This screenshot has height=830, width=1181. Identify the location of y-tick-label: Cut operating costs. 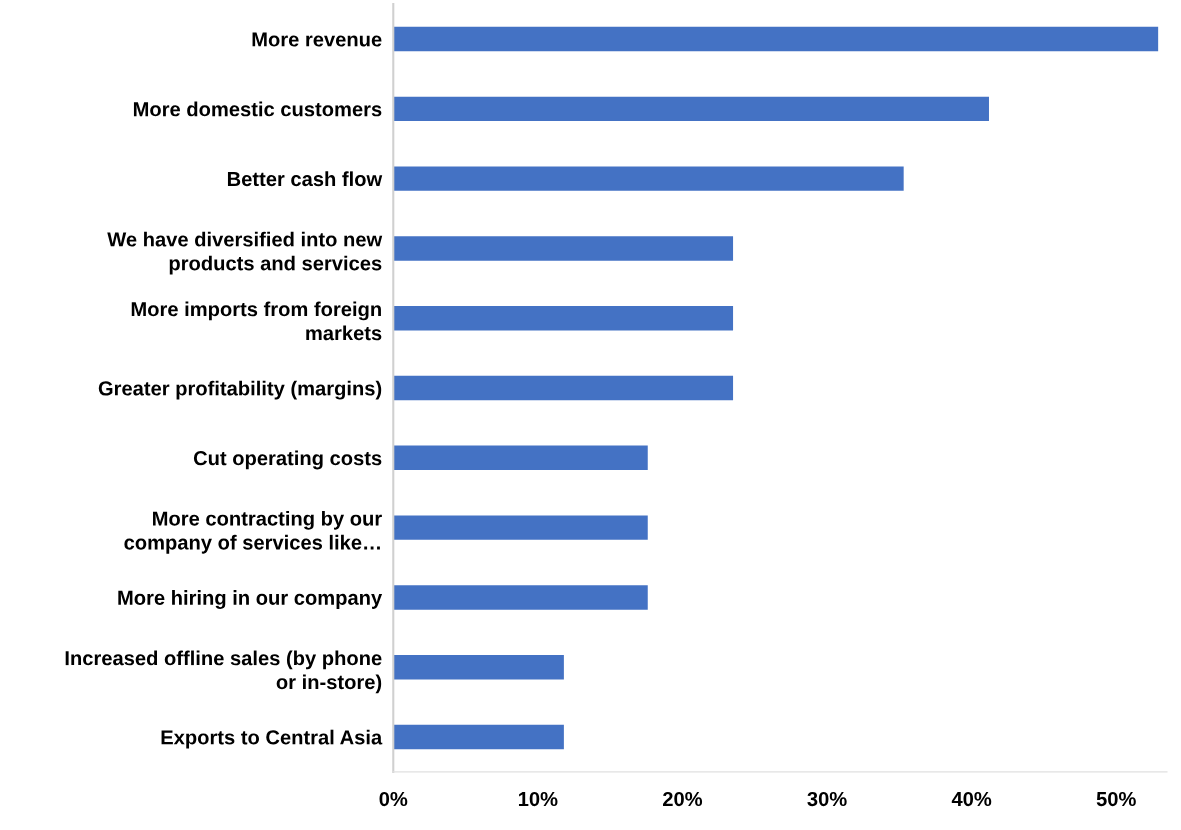
(287, 460).